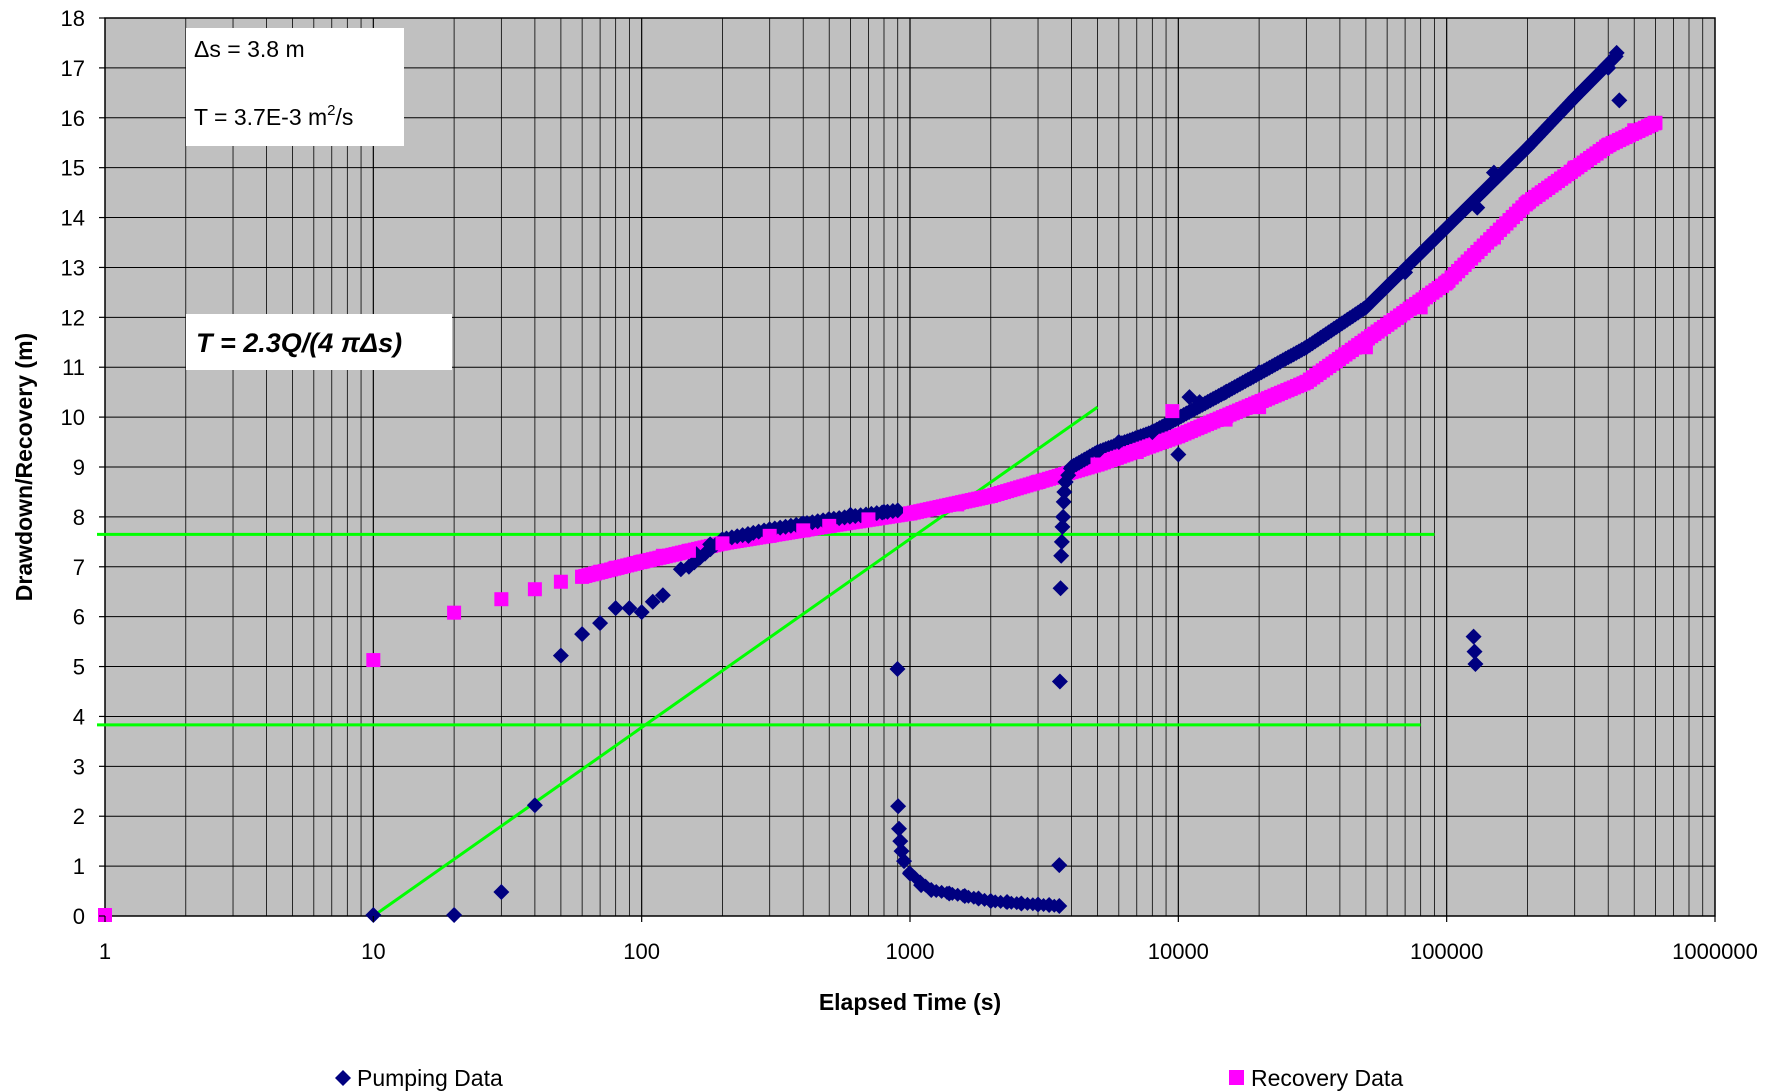 The image size is (1782, 1091). What do you see at coordinates (79, 816) in the screenshot?
I see `y-tick-label: 2` at bounding box center [79, 816].